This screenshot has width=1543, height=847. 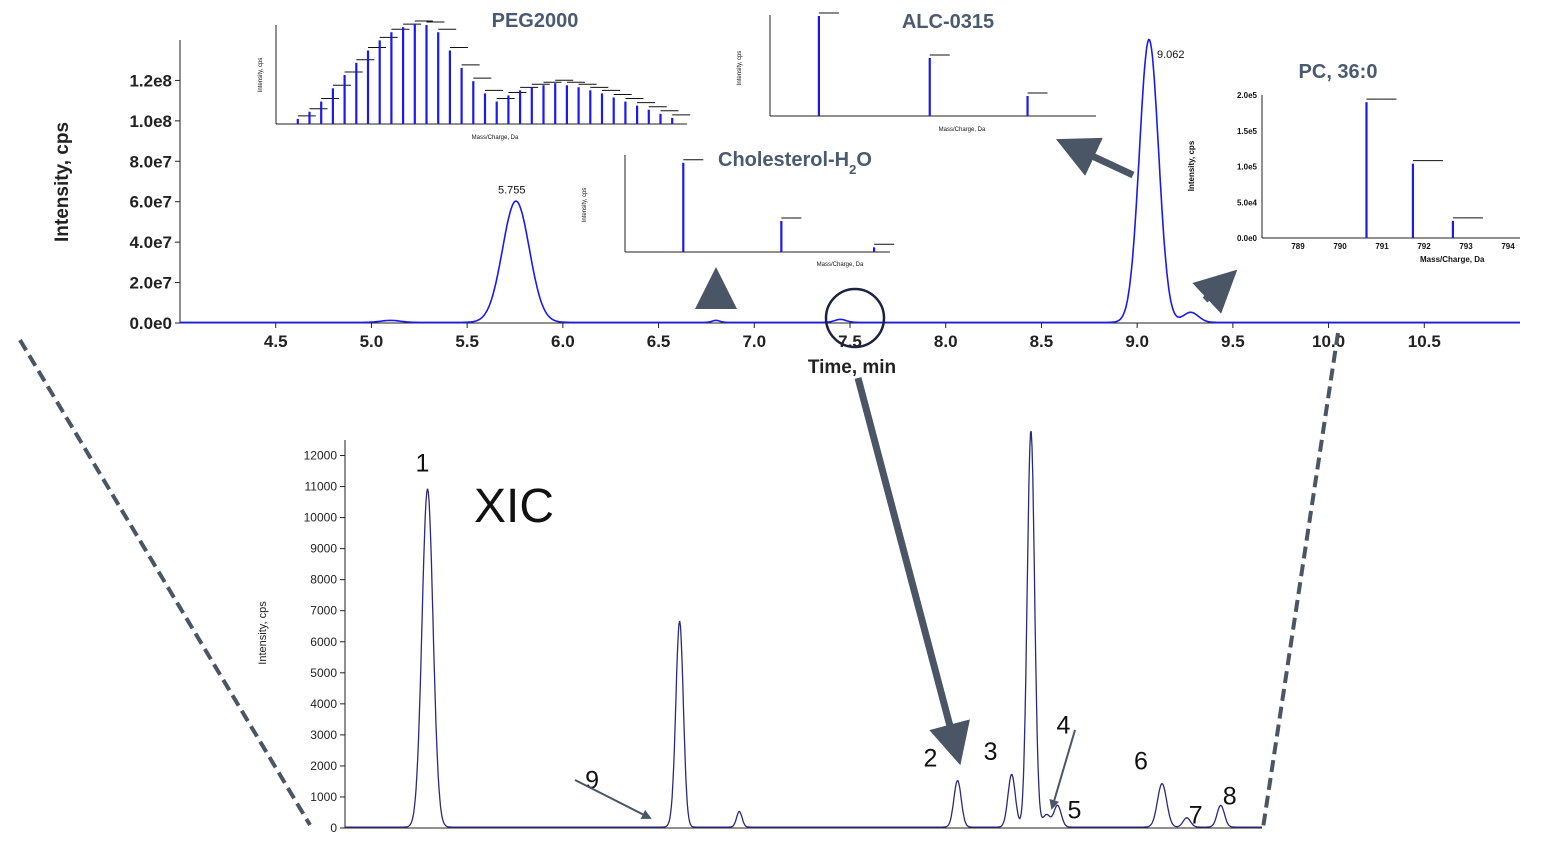 What do you see at coordinates (1215, 291) in the screenshot?
I see `arrow-to-pc` at bounding box center [1215, 291].